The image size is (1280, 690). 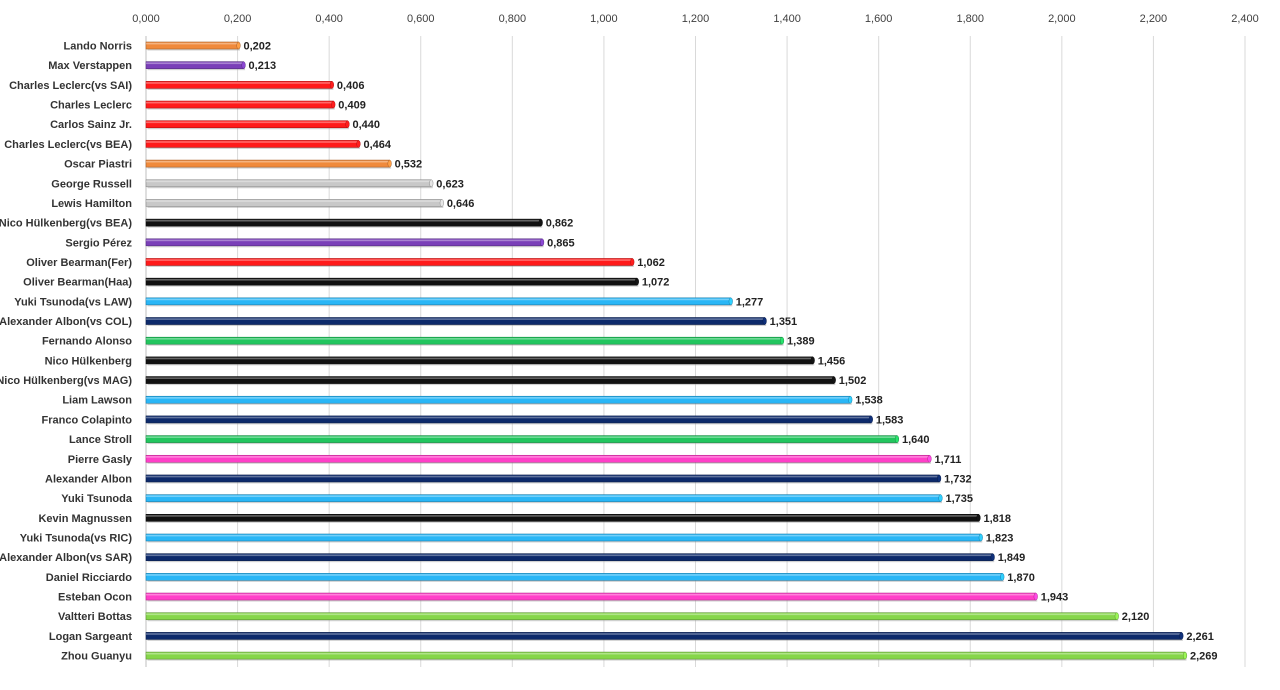 I want to click on category-label: Valtteri Bottas, so click(x=95, y=617).